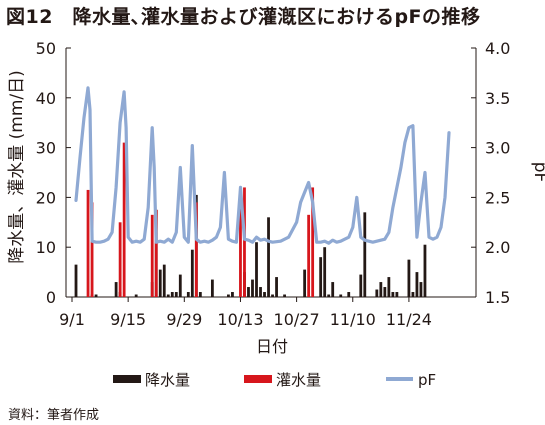 This screenshot has width=545, height=425. Describe the element at coordinates (497, 148) in the screenshot. I see `right-tick-label: 3.0` at that location.